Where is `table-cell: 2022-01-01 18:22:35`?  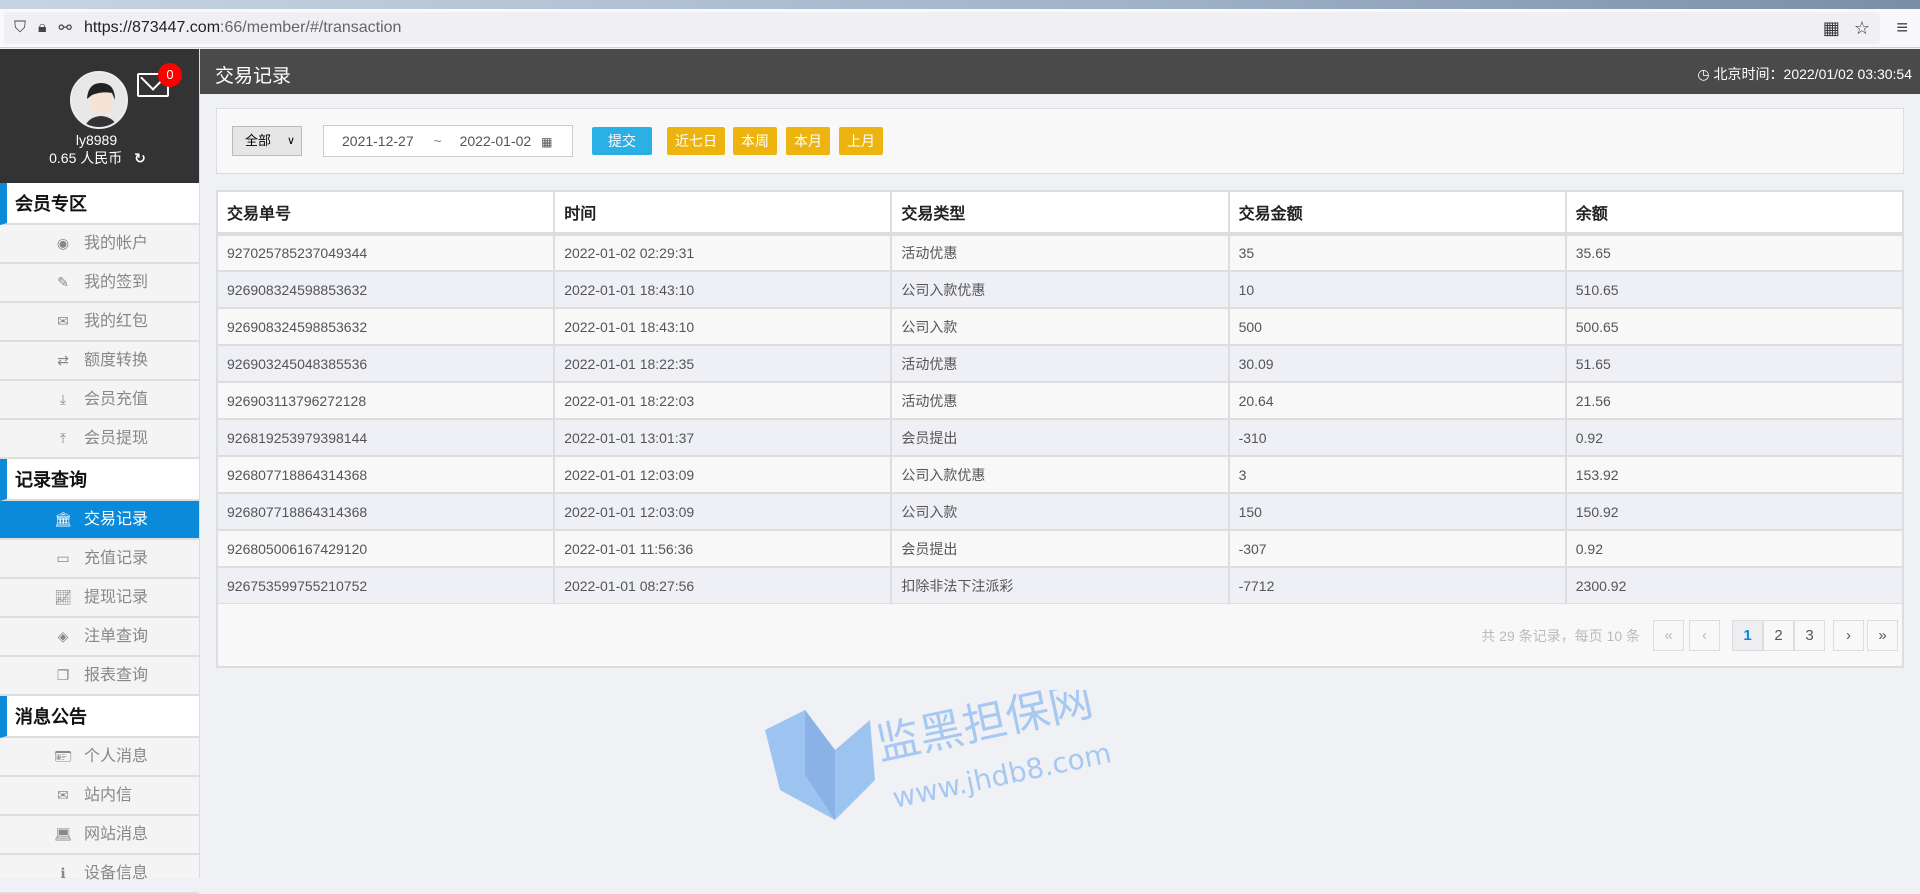
table-cell: 2022-01-01 18:22:35 is located at coordinates (723, 363).